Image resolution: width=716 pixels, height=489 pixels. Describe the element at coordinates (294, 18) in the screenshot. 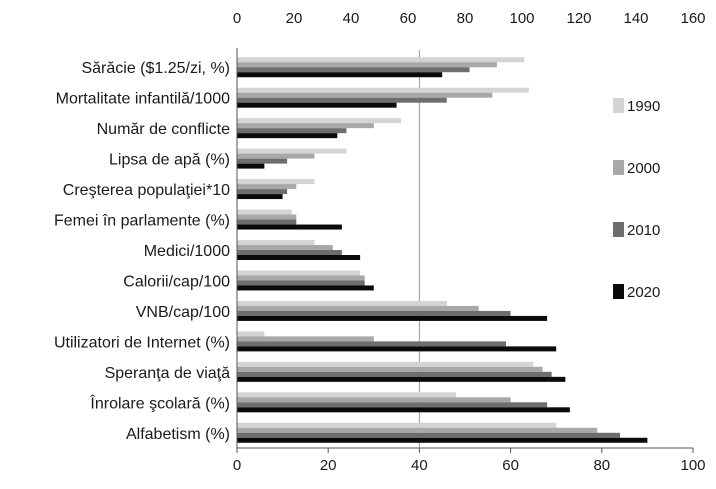

I see `top-tick-label: 20` at that location.